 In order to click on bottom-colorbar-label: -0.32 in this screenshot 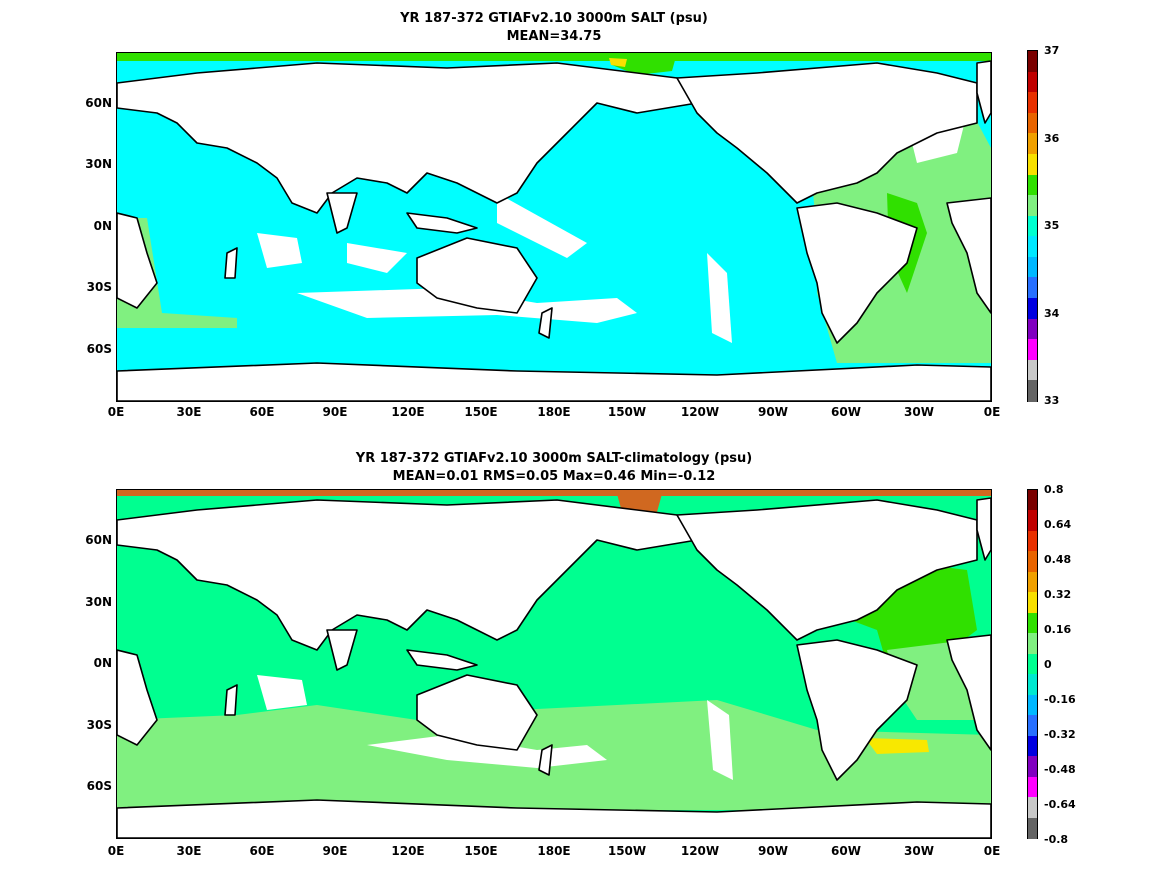, I will do `click(1060, 734)`.